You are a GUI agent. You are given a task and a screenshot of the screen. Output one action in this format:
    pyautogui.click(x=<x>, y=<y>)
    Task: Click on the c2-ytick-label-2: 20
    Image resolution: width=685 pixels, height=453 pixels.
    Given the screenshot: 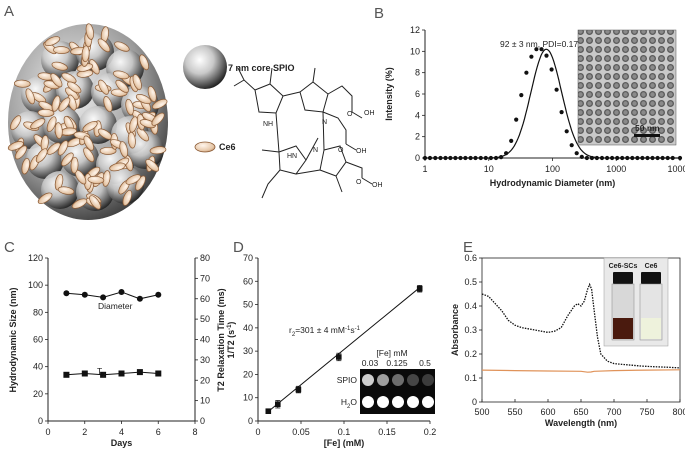 What is the action you would take?
    pyautogui.click(x=205, y=380)
    